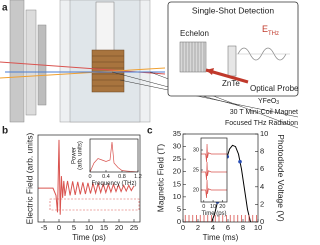  What do you see at coordinates (231, 83) in the screenshot?
I see `znte-label: ZnTe` at bounding box center [231, 83].